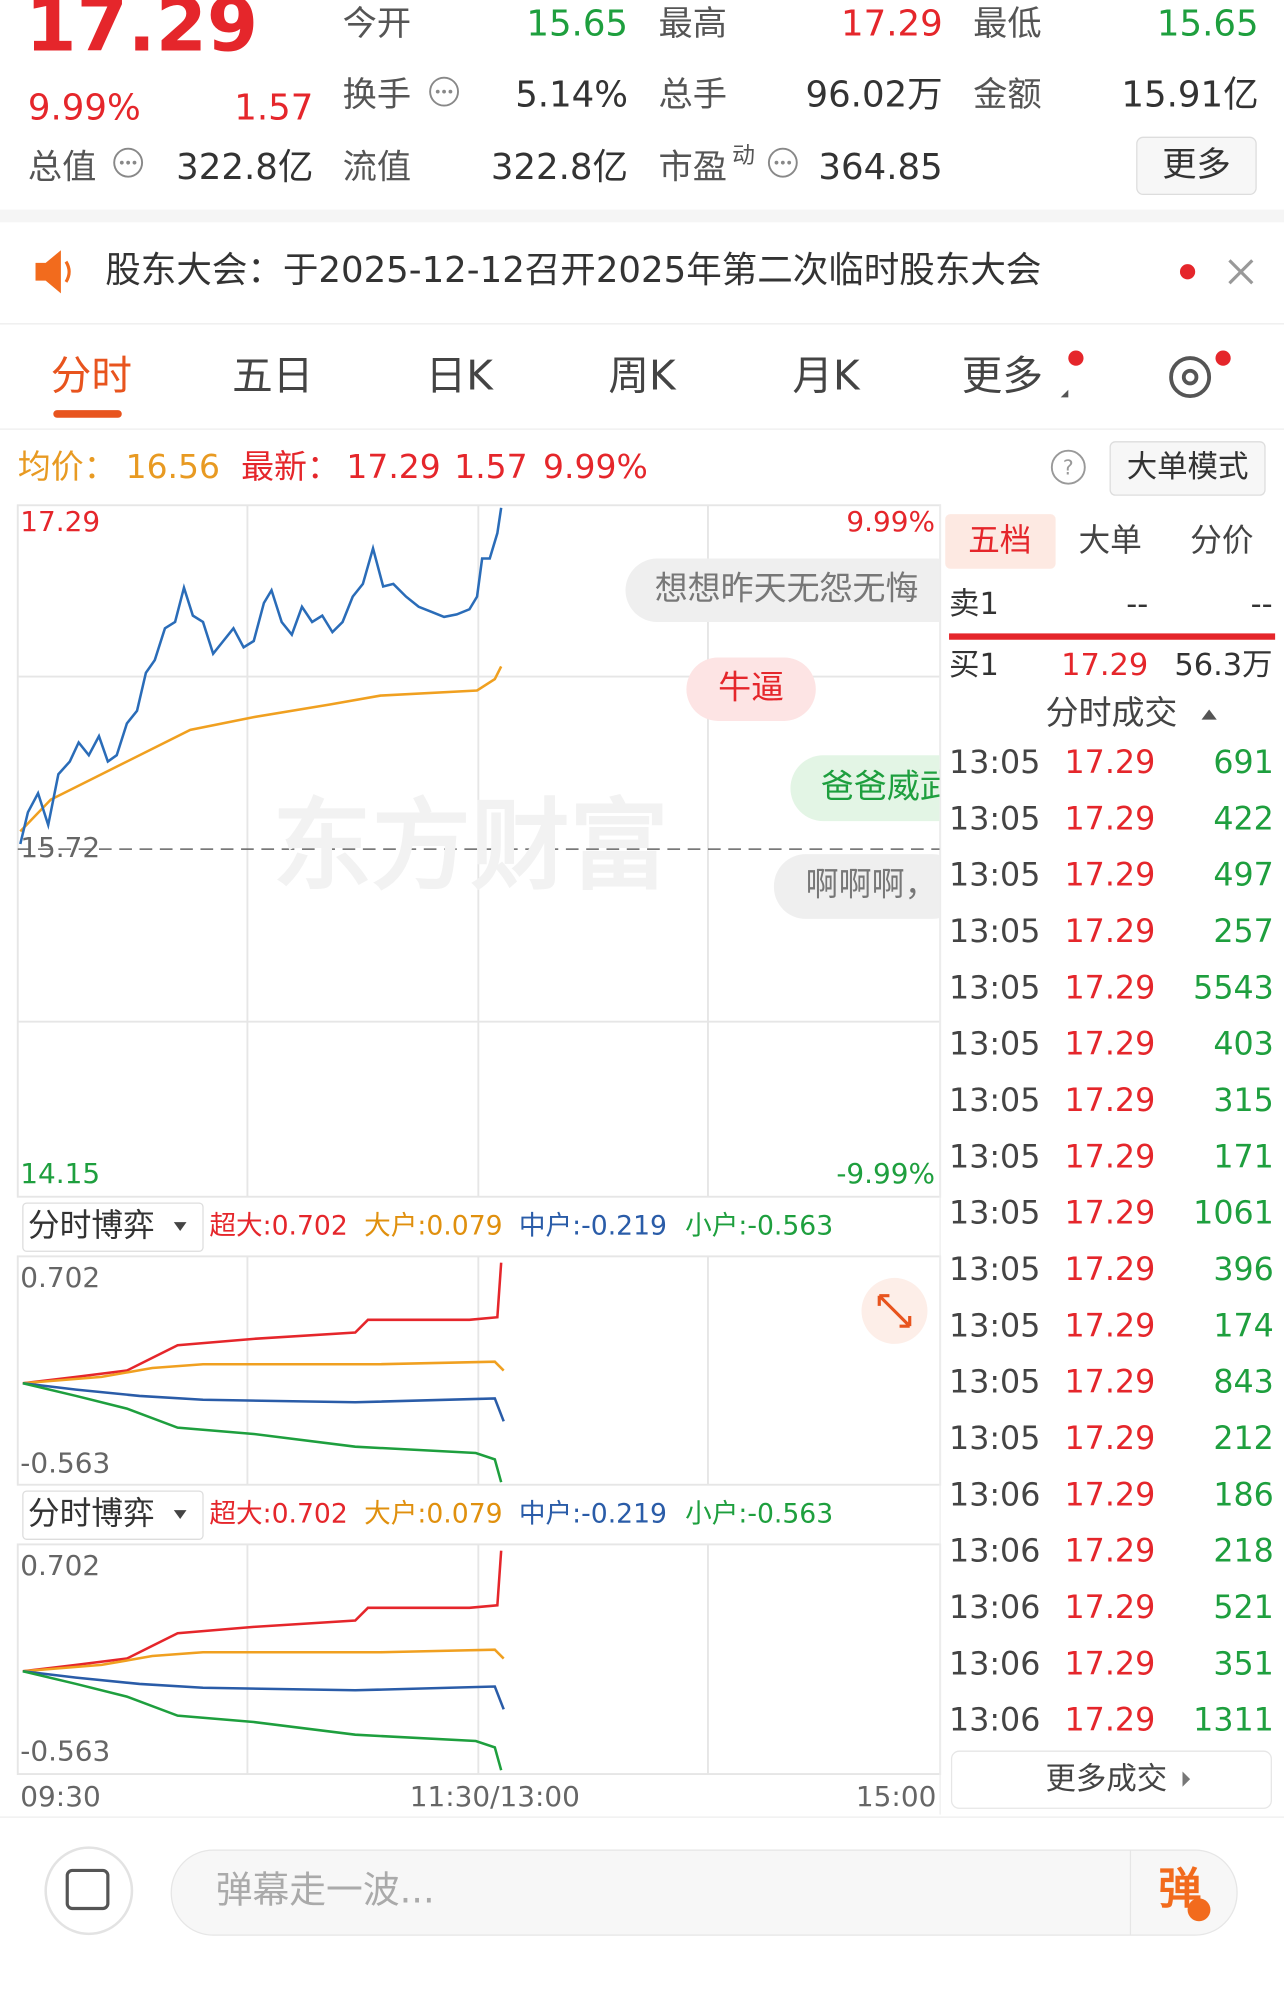 This screenshot has height=1990, width=1284. Describe the element at coordinates (1221, 541) in the screenshot. I see `book-tab: 分价` at that location.